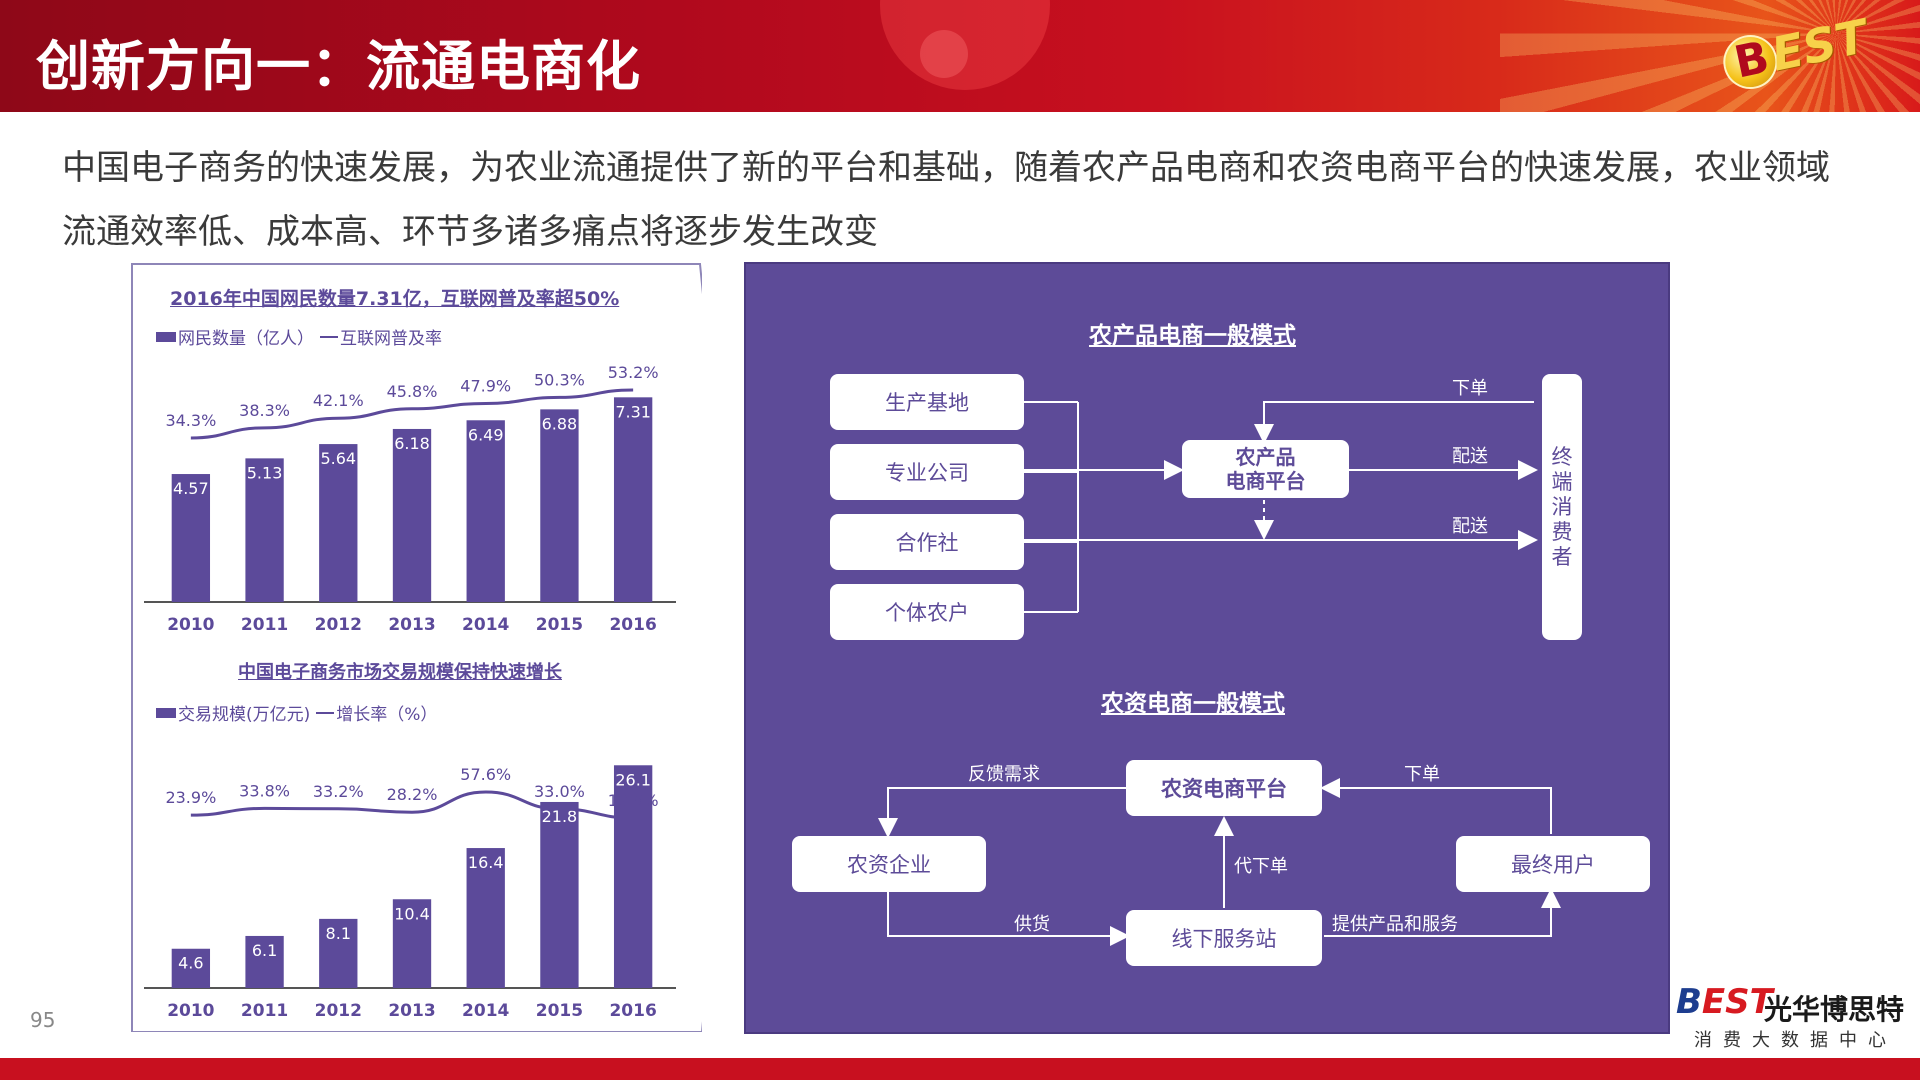  I want to click on footer-logo: BEST 光华博思特 消费大数据中心, so click(1796, 1017).